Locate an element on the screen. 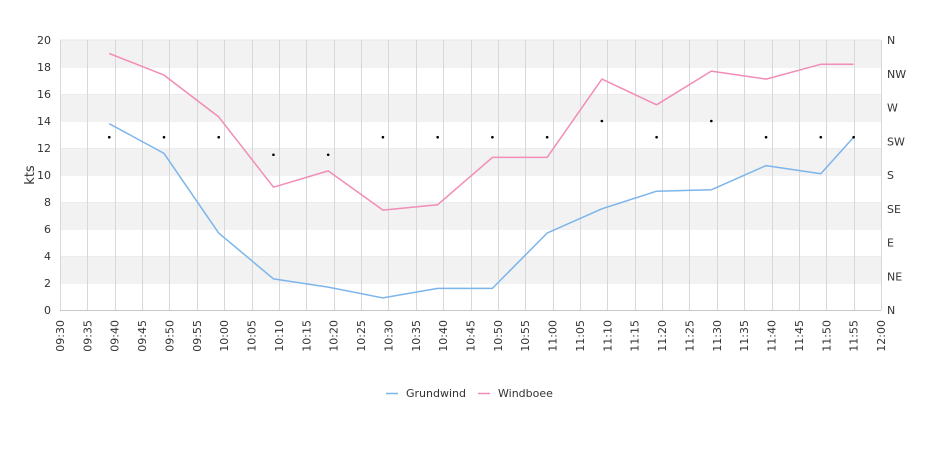 Image resolution: width=940 pixels, height=450 pixels. y-tick-label: 8 is located at coordinates (47, 202).